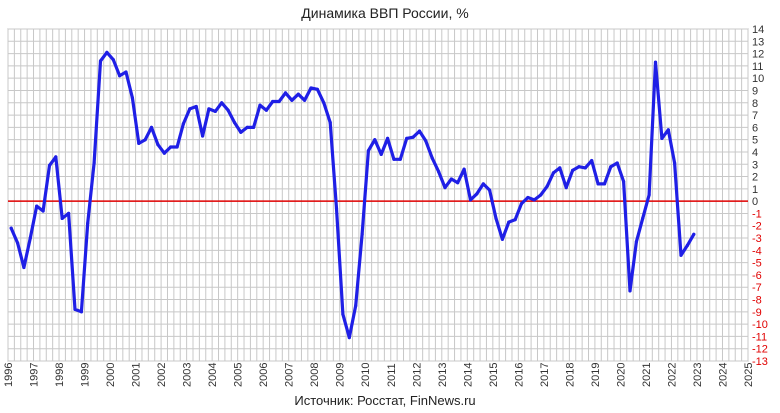 The height and width of the screenshot is (413, 780). What do you see at coordinates (392, 375) in the screenshot?
I see `x-tick-label: 2011` at bounding box center [392, 375].